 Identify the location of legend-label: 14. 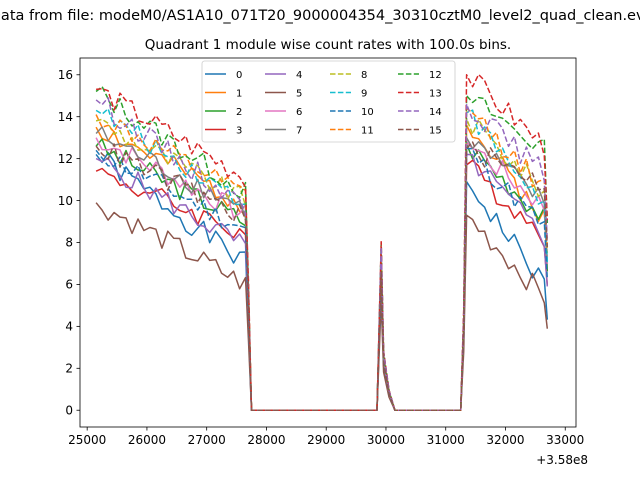
(435, 112).